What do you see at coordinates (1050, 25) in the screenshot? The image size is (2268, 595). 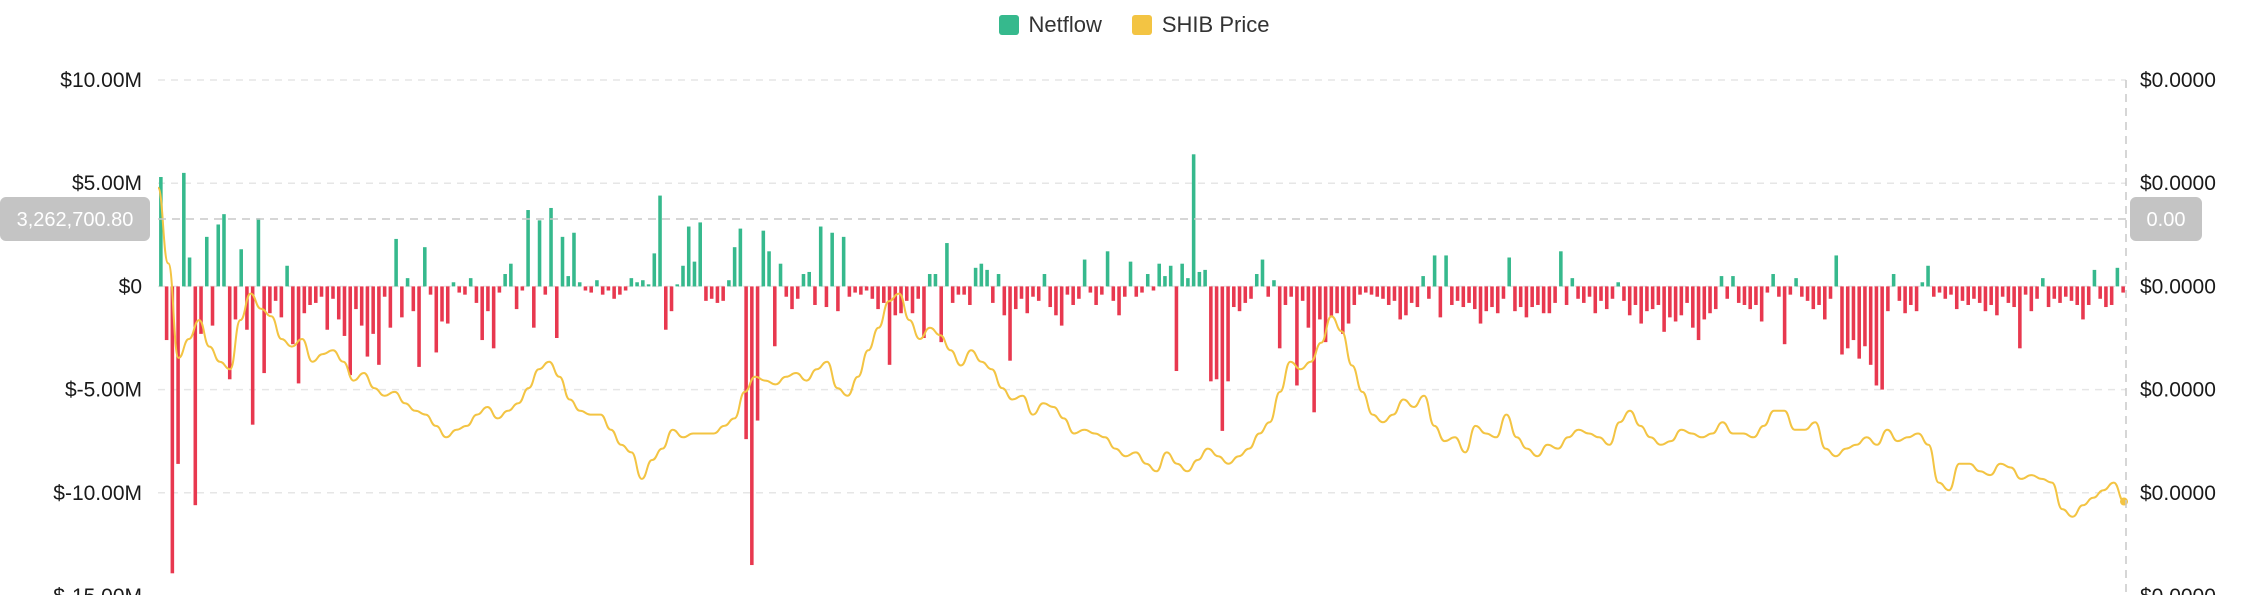 I see `legend-netflow: Netflow` at bounding box center [1050, 25].